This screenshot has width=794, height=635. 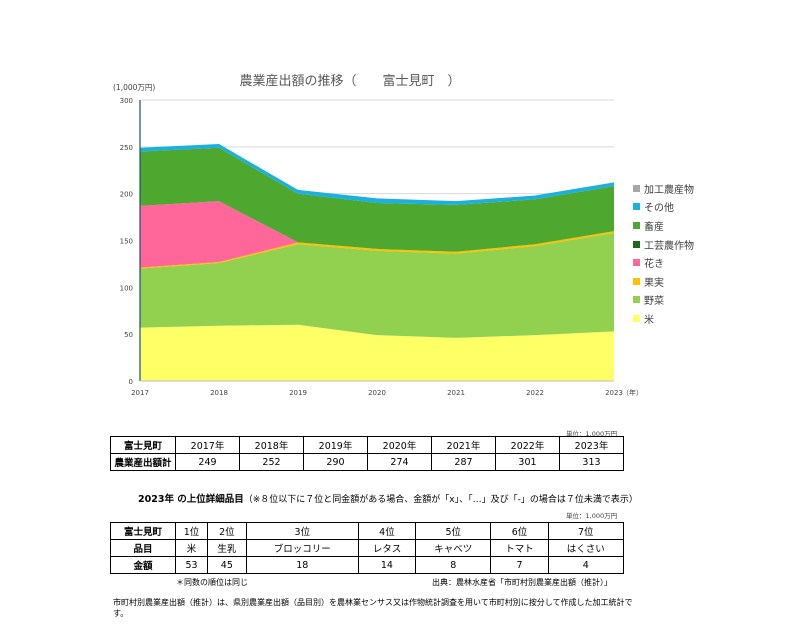 I want to click on item-amount: 8, so click(x=453, y=565).